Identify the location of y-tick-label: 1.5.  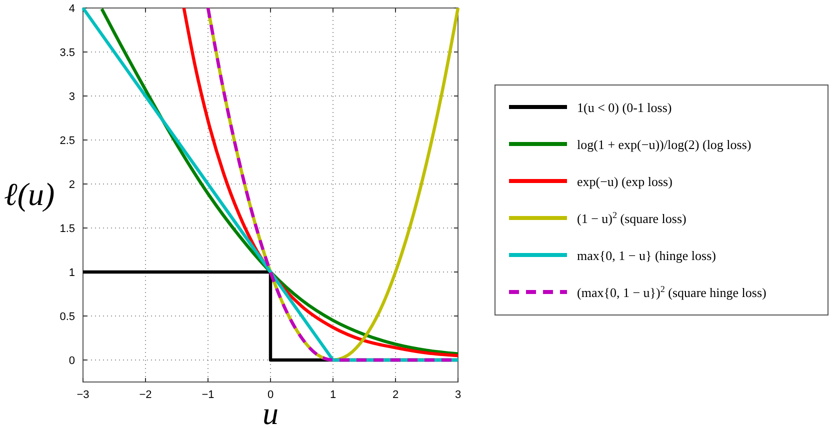
(67, 229).